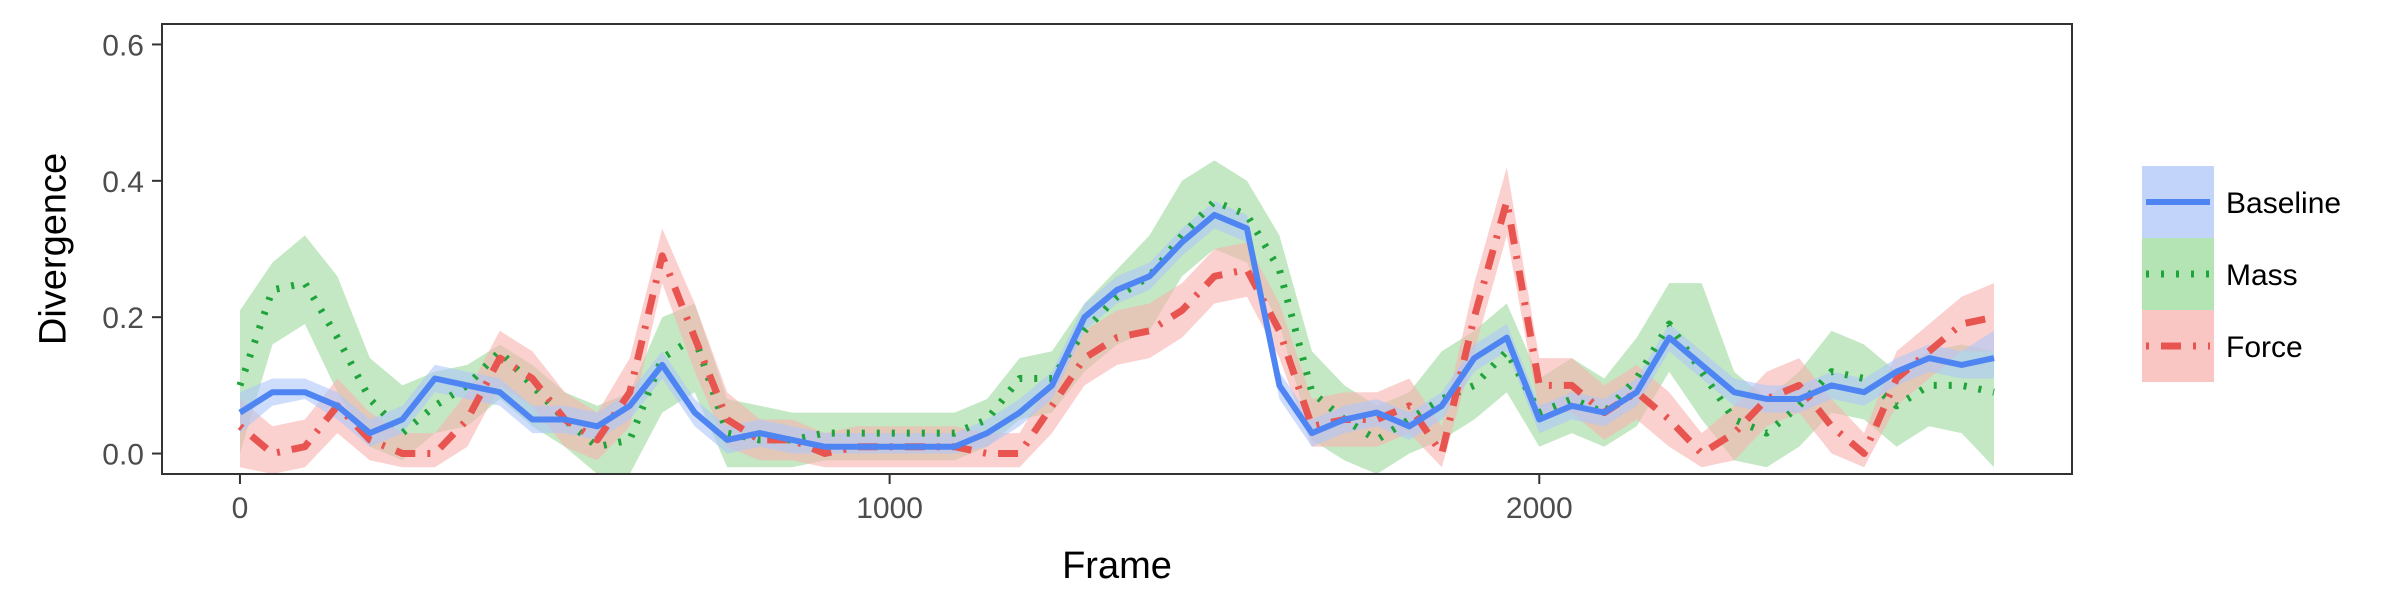 The image size is (2400, 600). Describe the element at coordinates (889, 508) in the screenshot. I see `x-tick-label: 1000` at that location.